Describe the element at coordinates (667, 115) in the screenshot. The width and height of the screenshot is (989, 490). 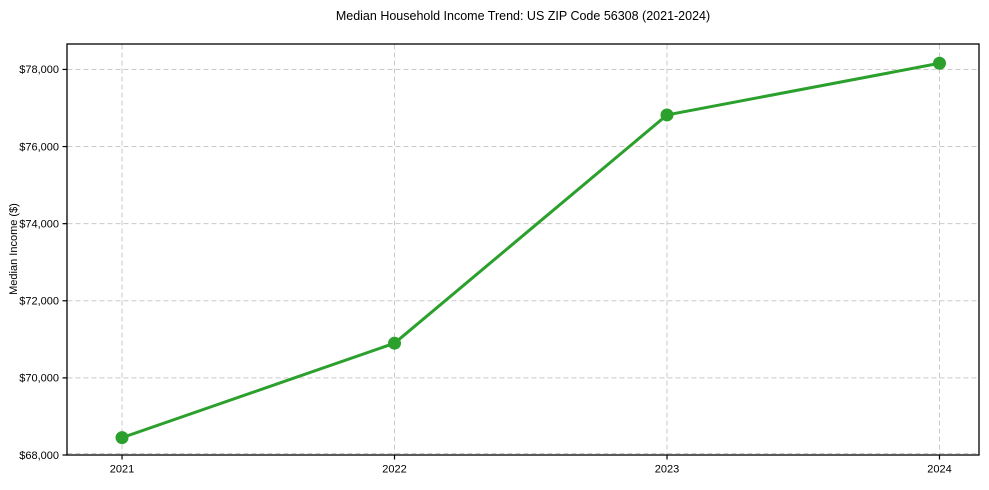
I see `data-point-2023` at that location.